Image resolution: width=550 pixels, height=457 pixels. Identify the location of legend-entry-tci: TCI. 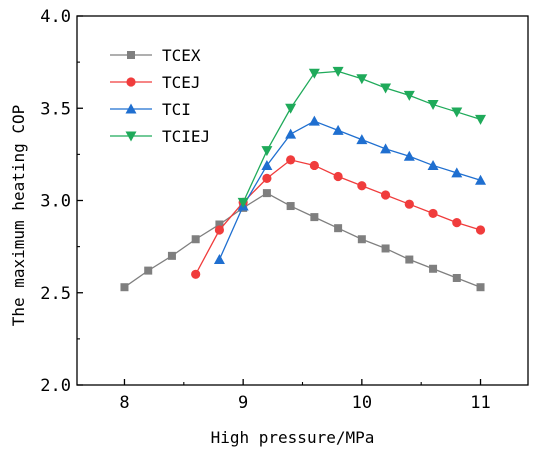
(150, 109).